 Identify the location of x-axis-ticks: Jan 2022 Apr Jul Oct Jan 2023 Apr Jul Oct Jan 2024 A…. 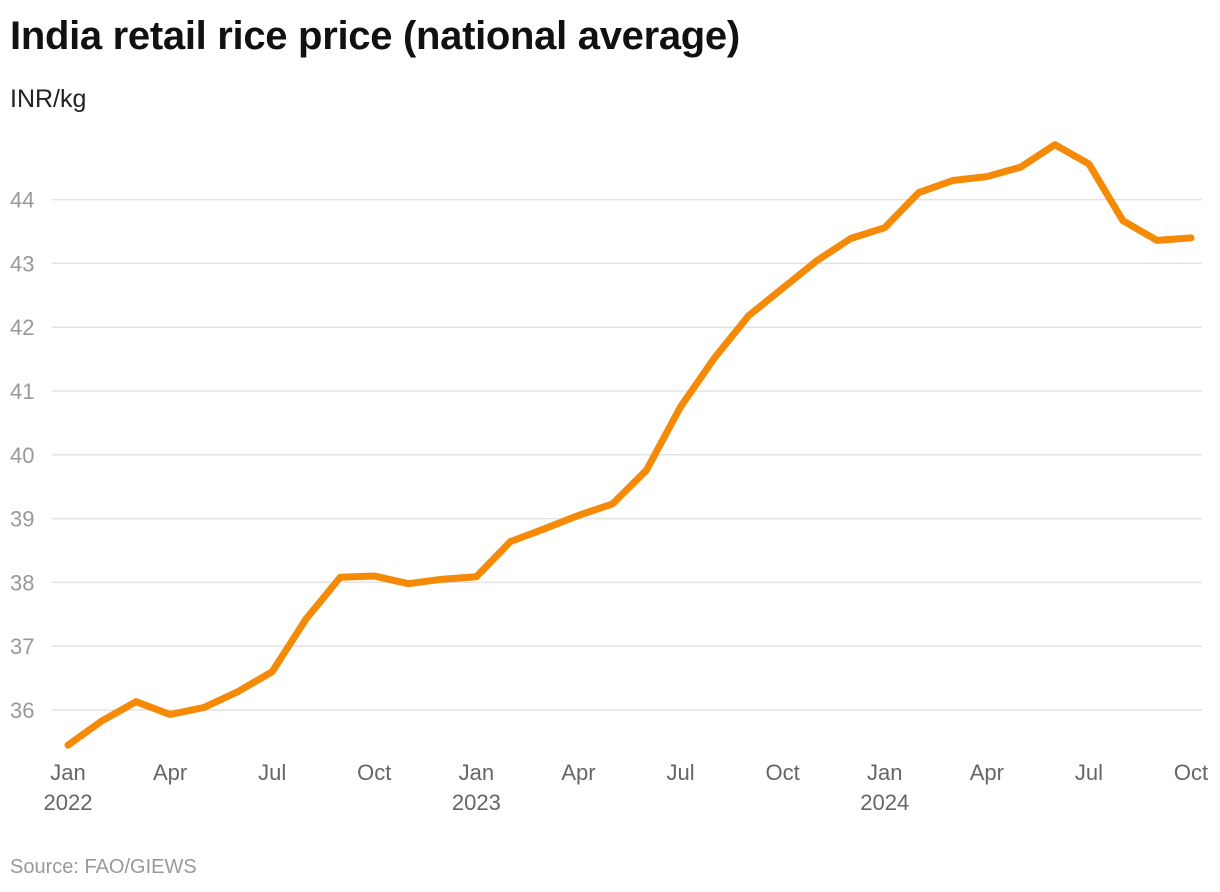
(626, 787).